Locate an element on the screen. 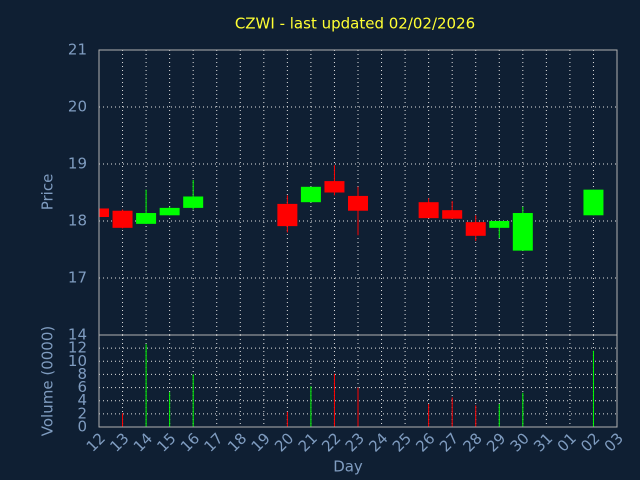  y-tick-label: 10 is located at coordinates (77, 361).